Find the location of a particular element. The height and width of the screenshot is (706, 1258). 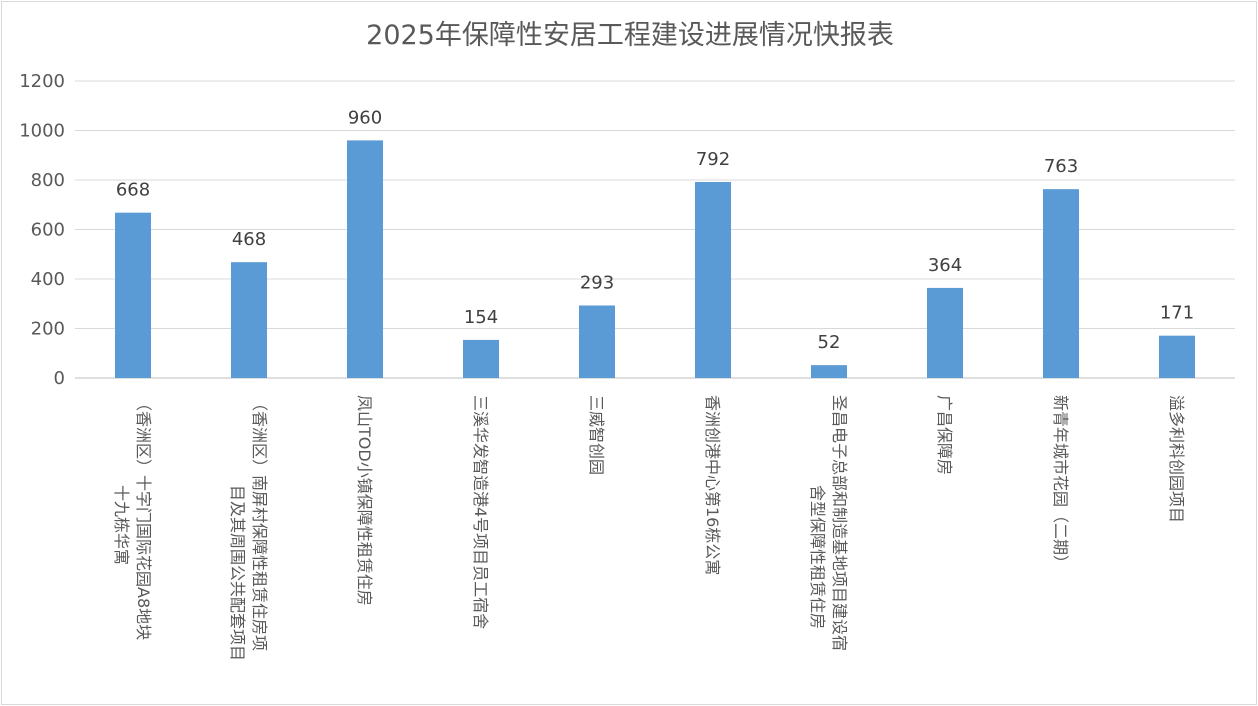

data-label: 792 is located at coordinates (713, 159).